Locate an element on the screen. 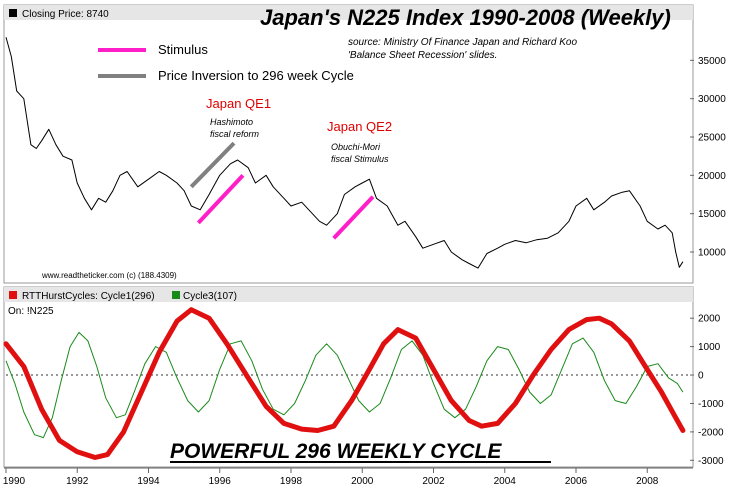 This screenshot has width=733, height=499. inversion-marker-line is located at coordinates (212, 165).